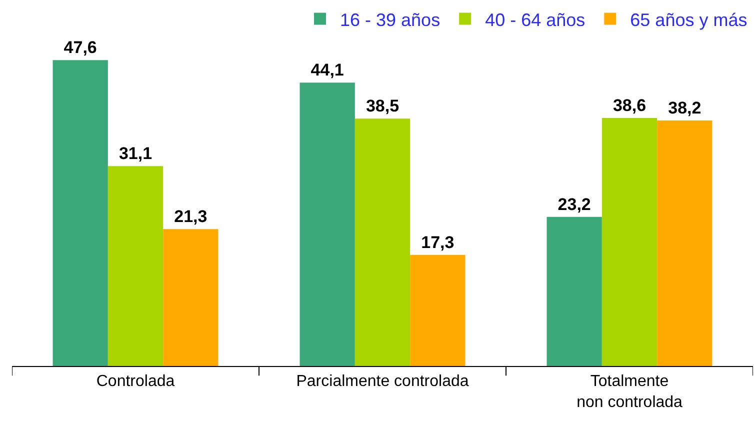 The height and width of the screenshot is (434, 754). I want to click on data-label: 47,6, so click(80, 48).